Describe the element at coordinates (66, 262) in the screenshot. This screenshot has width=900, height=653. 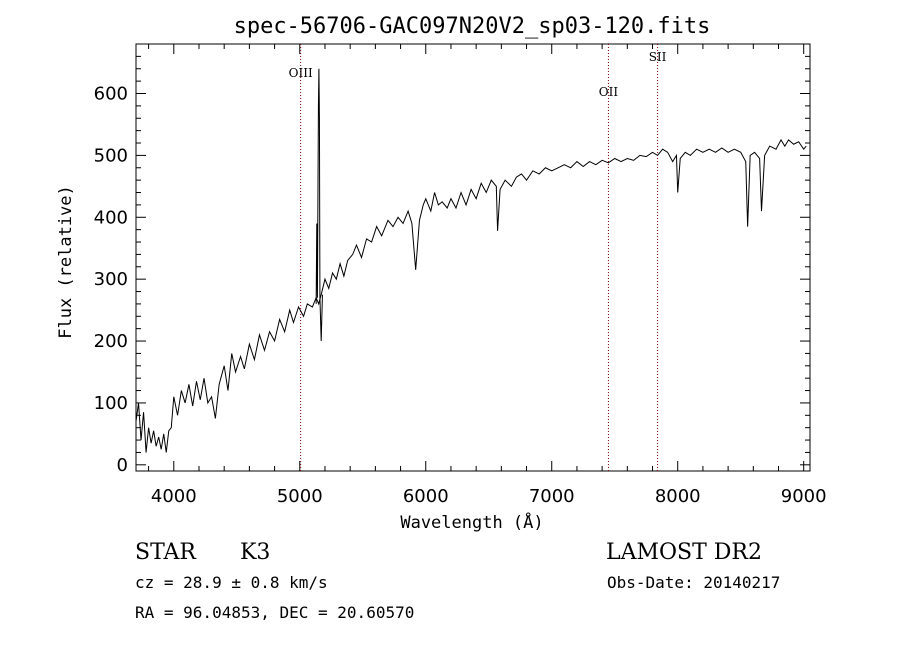
I see `y-axis-label: Flux (relative)` at that location.